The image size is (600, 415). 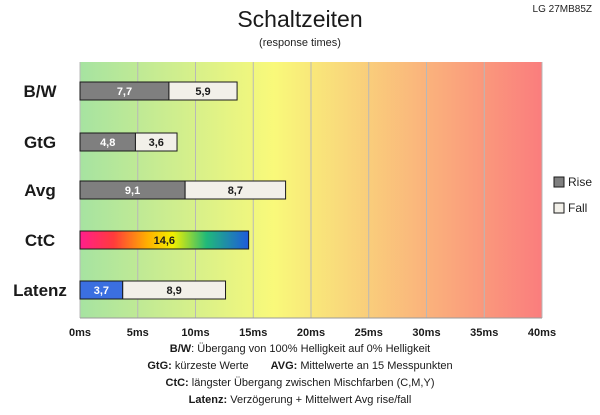 I want to click on monitor-model: LG 27MB85Z, so click(x=562, y=9).